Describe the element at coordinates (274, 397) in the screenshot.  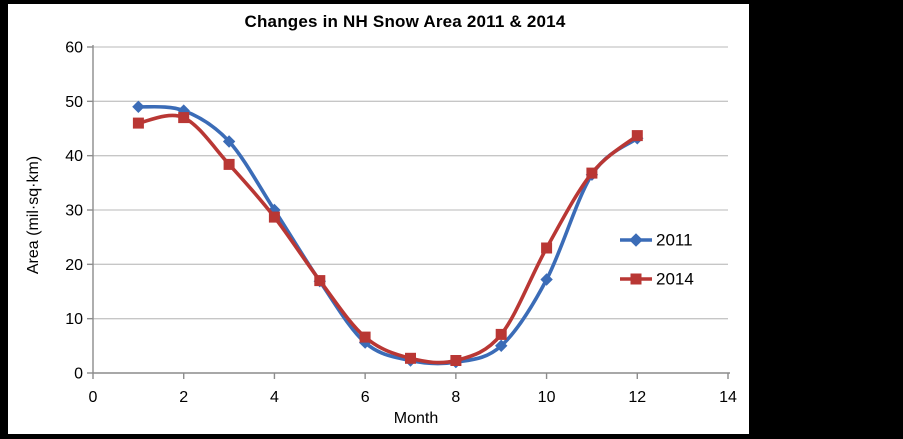
I see `x-tick-label: 4` at that location.